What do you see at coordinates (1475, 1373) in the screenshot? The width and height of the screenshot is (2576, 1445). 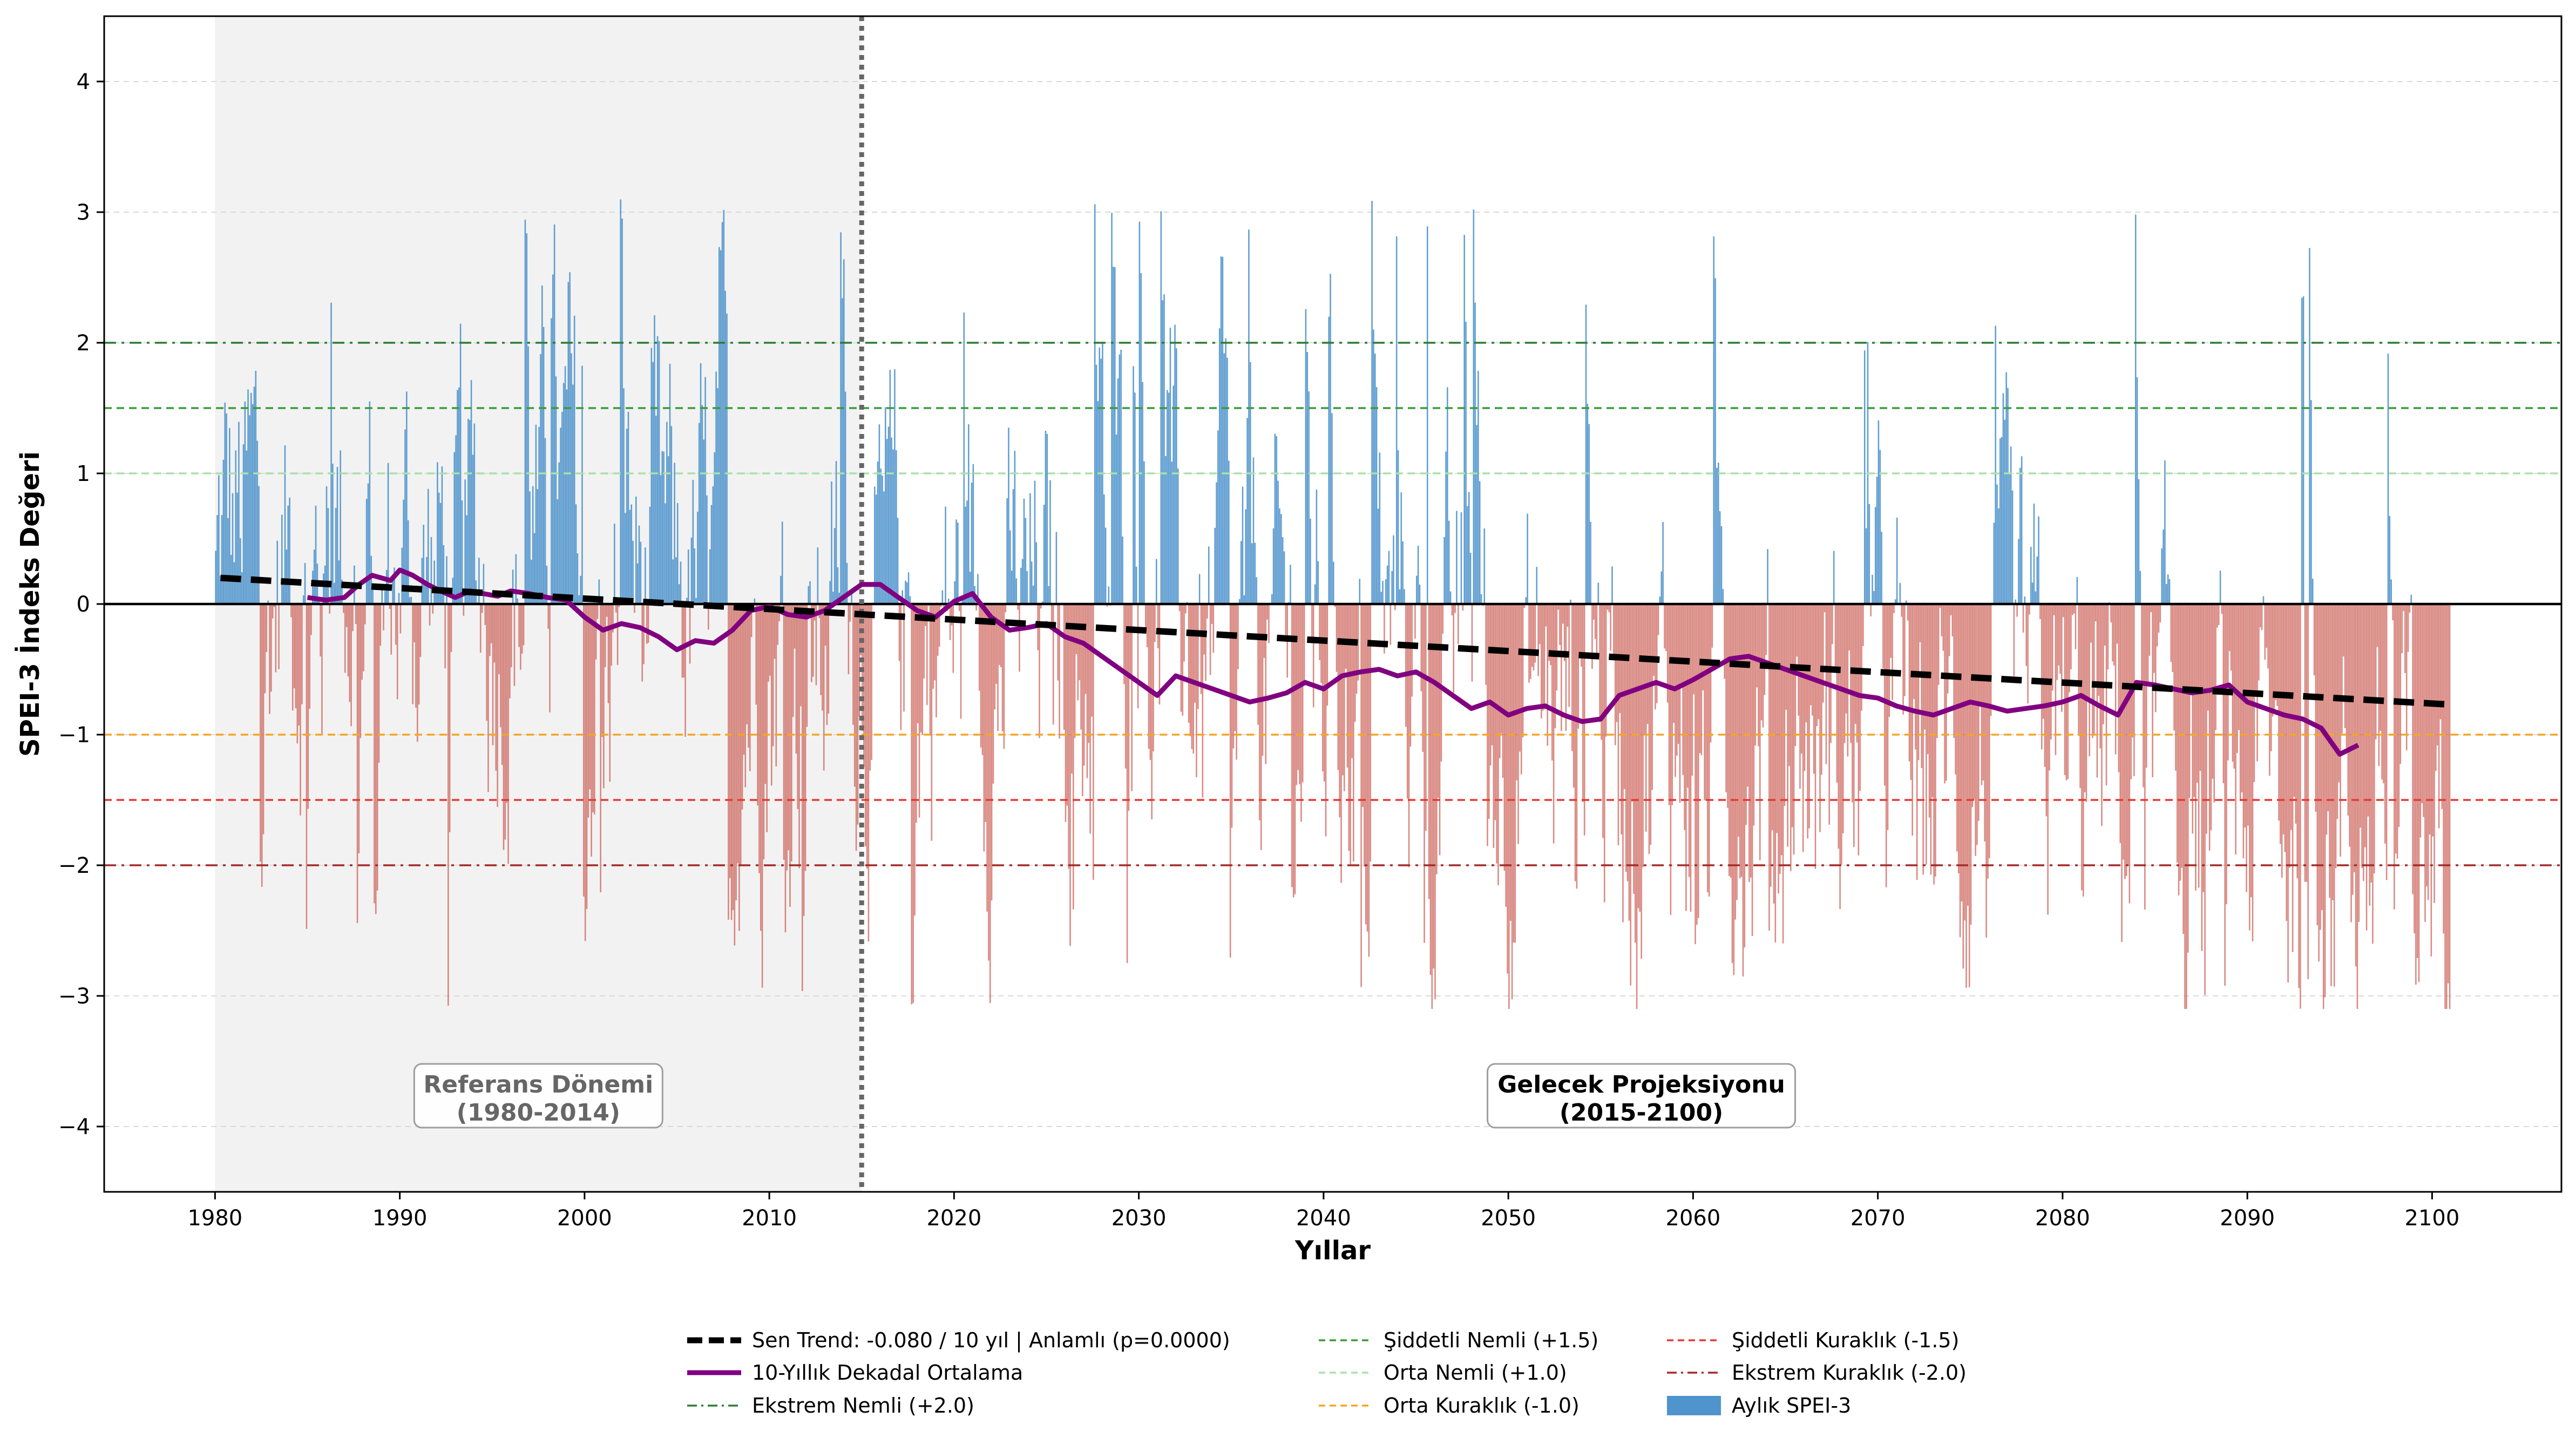 I see `legend-label: Orta Nemli (+1.0)` at bounding box center [1475, 1373].